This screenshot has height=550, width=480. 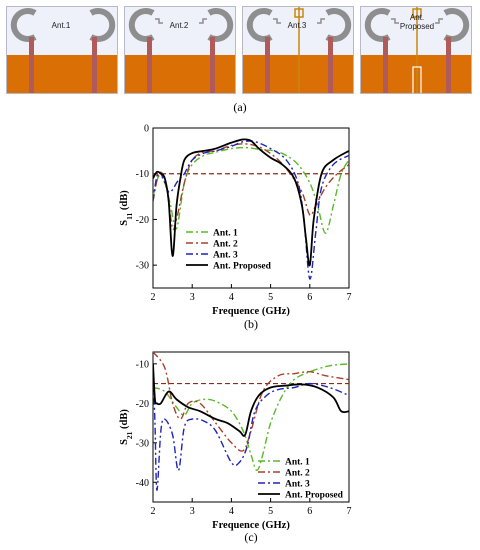 What do you see at coordinates (126, 427) in the screenshot?
I see `y-axis-title: S21 (dB)` at bounding box center [126, 427].